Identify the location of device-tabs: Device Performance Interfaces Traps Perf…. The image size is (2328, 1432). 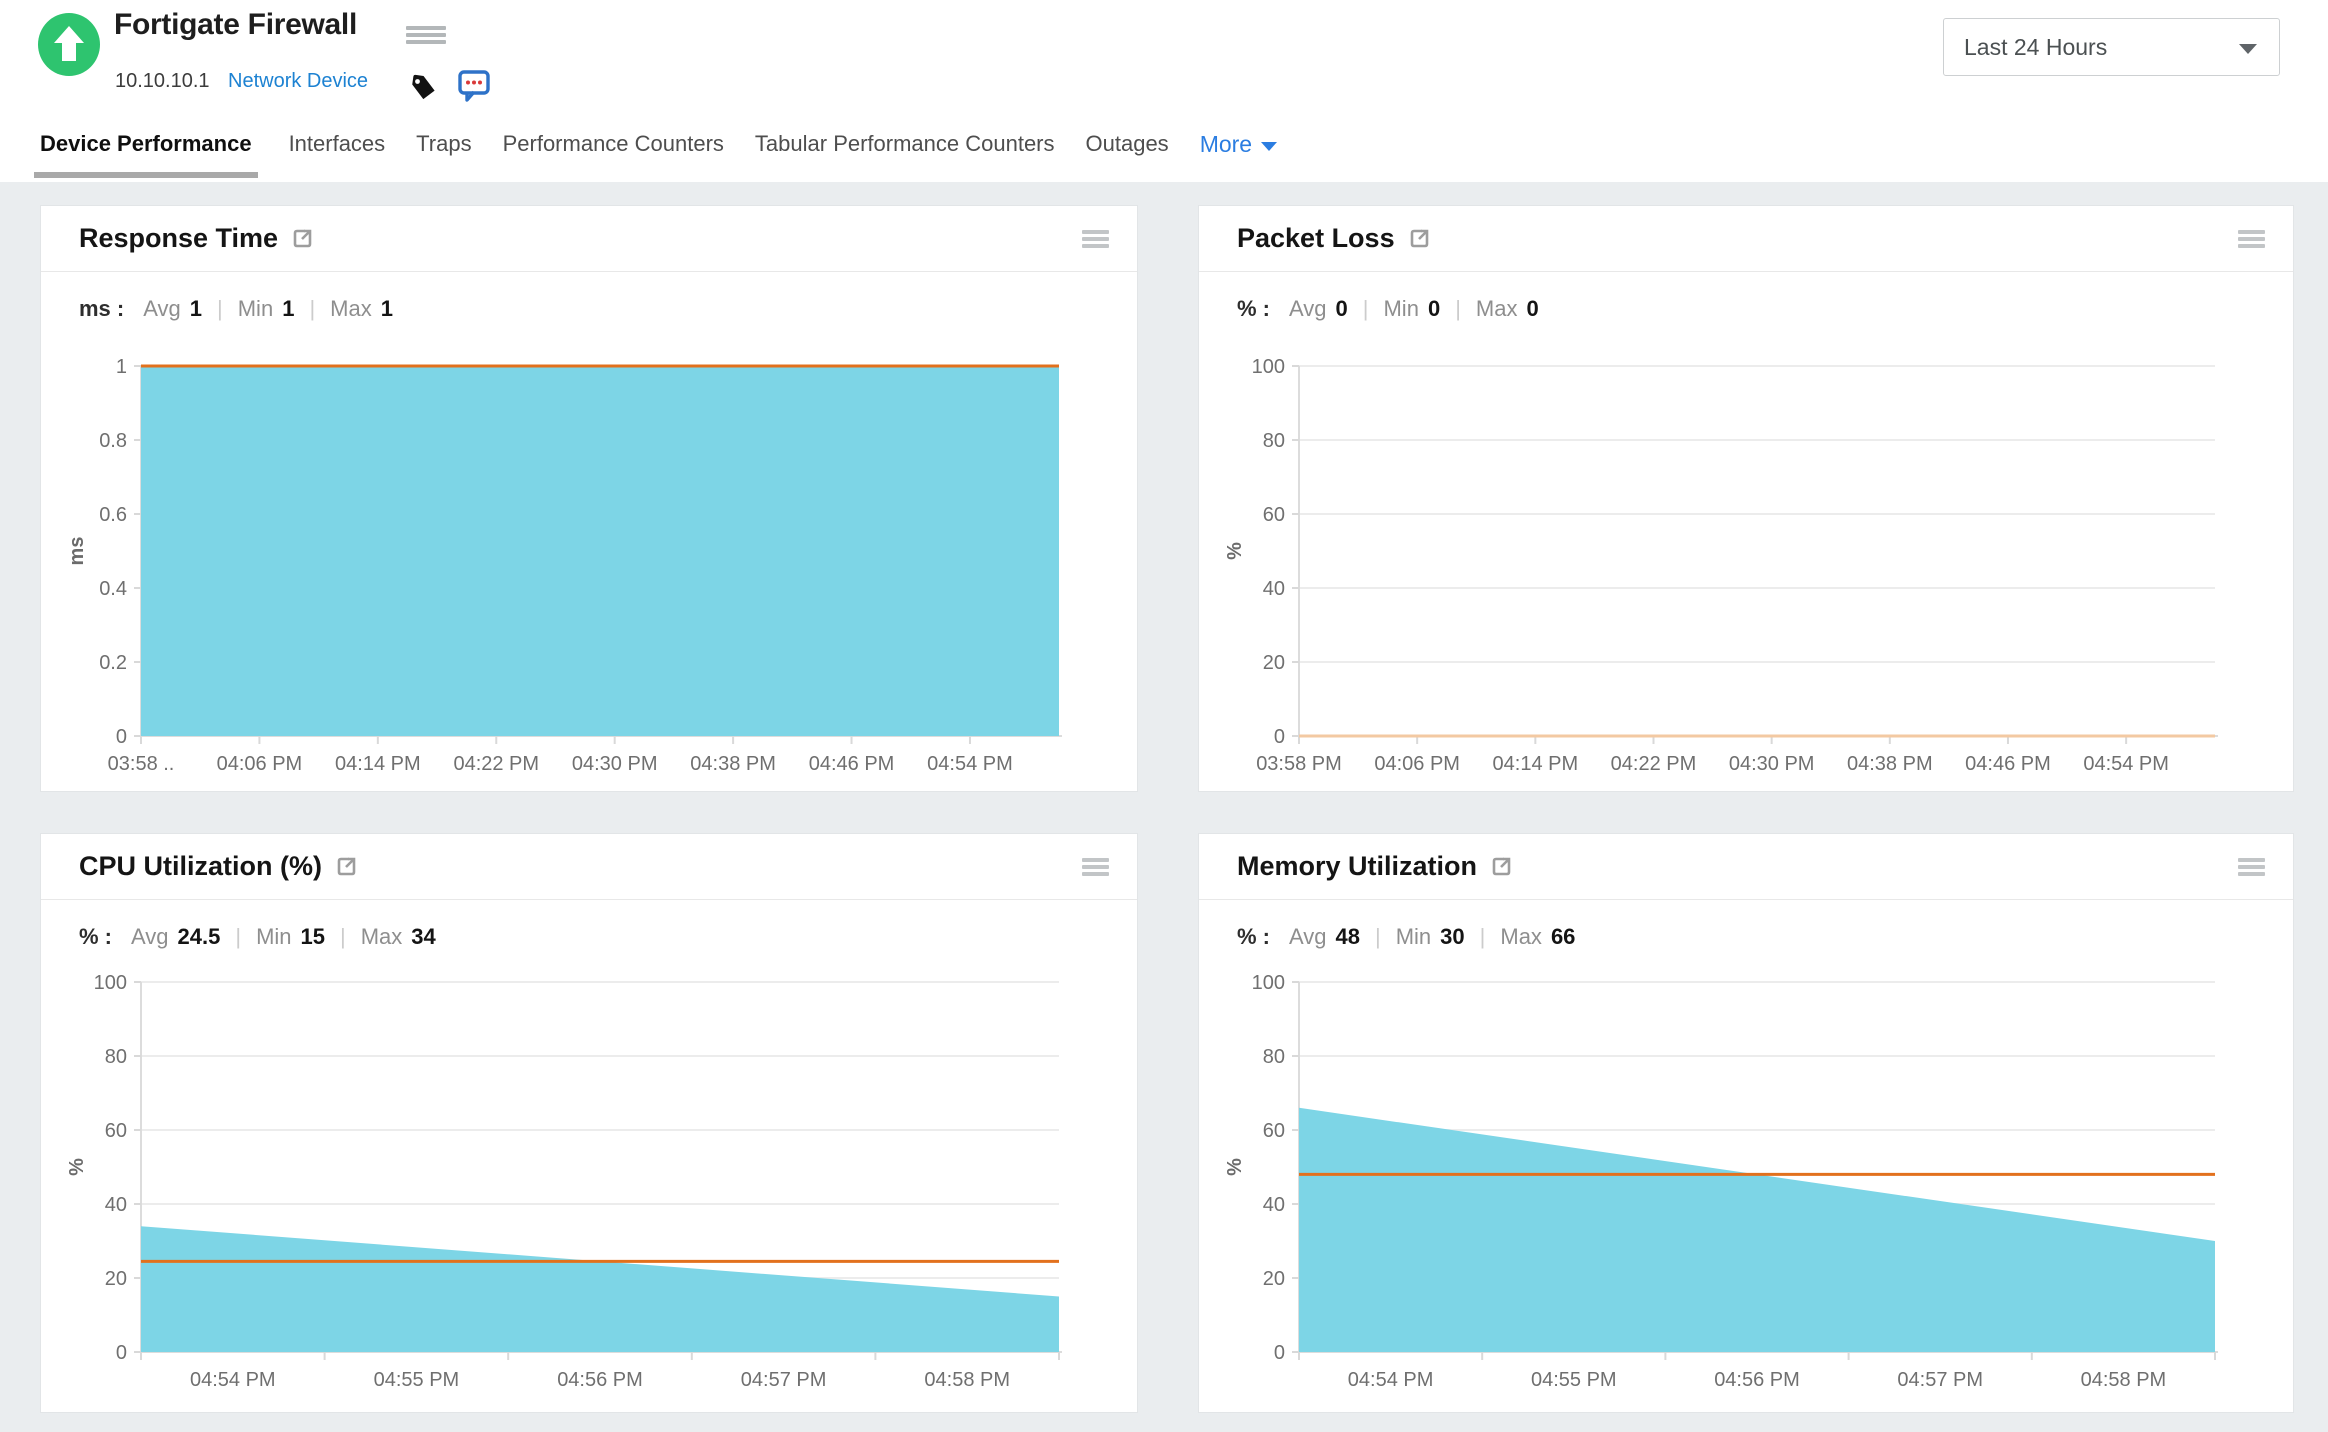
(656, 154).